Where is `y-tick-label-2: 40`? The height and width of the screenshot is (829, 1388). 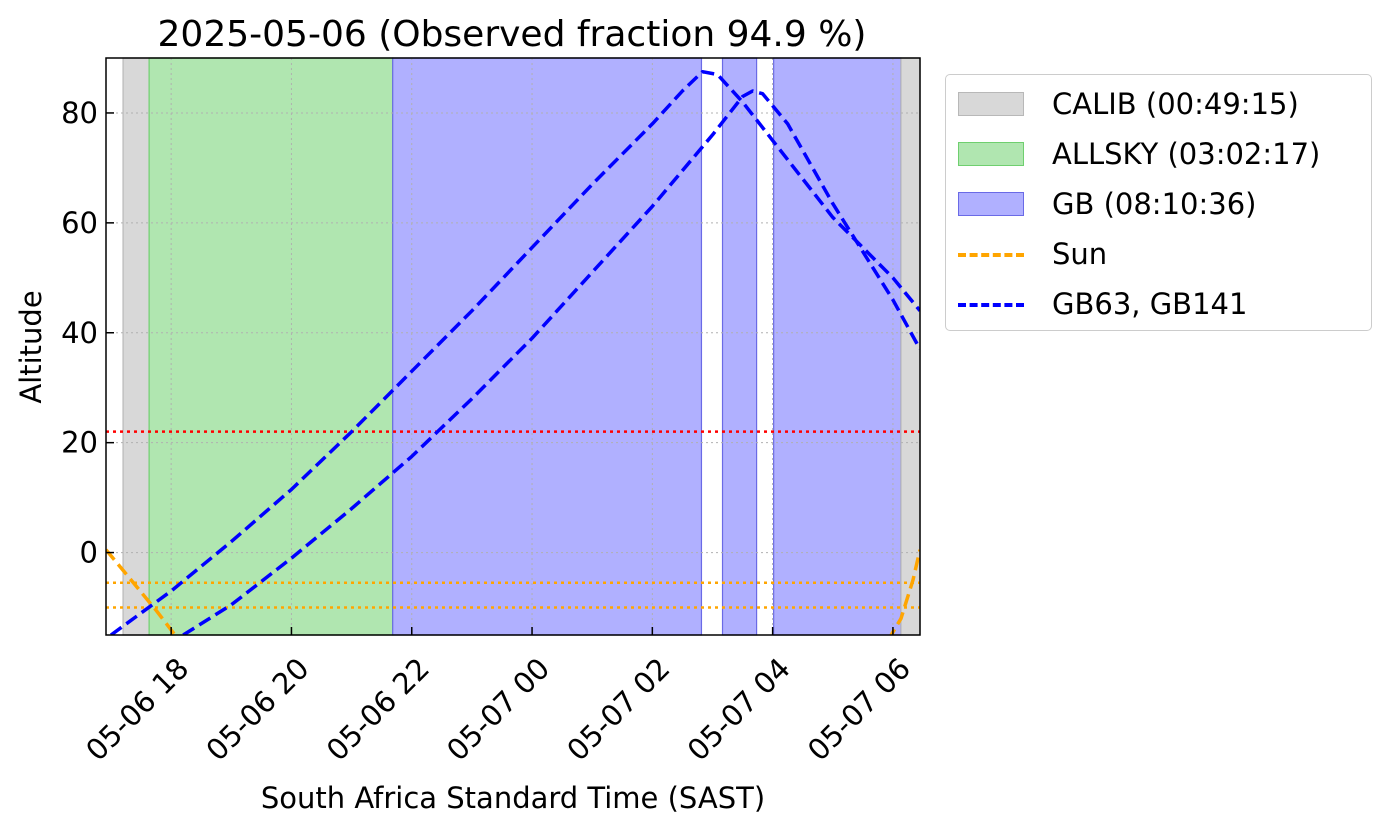 y-tick-label-2: 40 is located at coordinates (79, 333).